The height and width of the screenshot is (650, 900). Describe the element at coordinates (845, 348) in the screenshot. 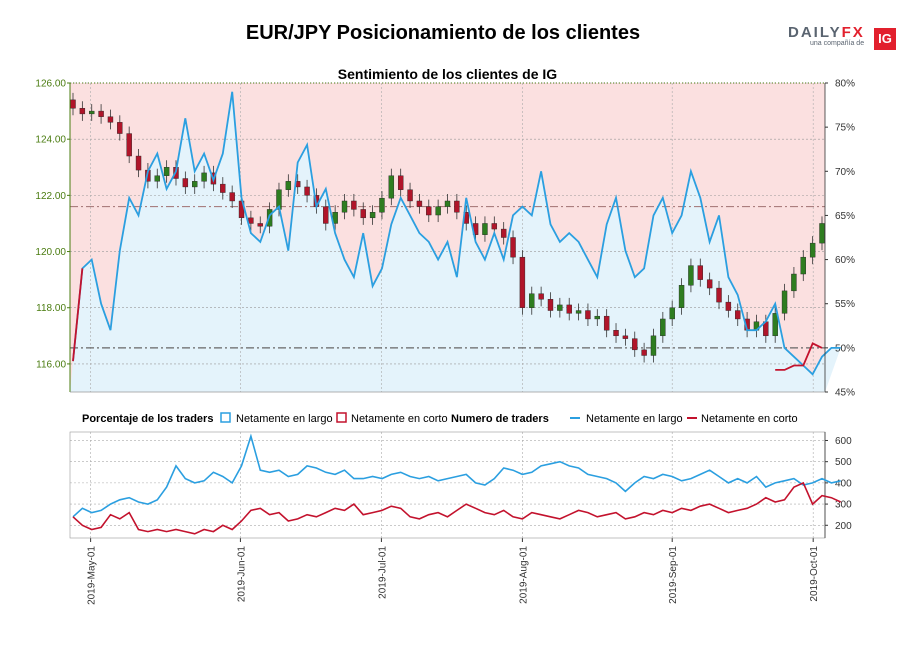

I see `percent-tick-label: 50%` at that location.